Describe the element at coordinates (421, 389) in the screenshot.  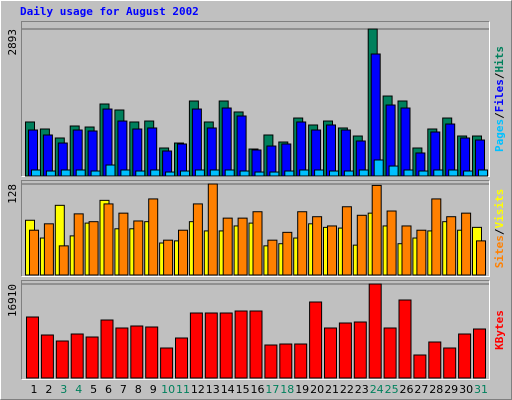
I see `x-tick-label: 27` at that location.